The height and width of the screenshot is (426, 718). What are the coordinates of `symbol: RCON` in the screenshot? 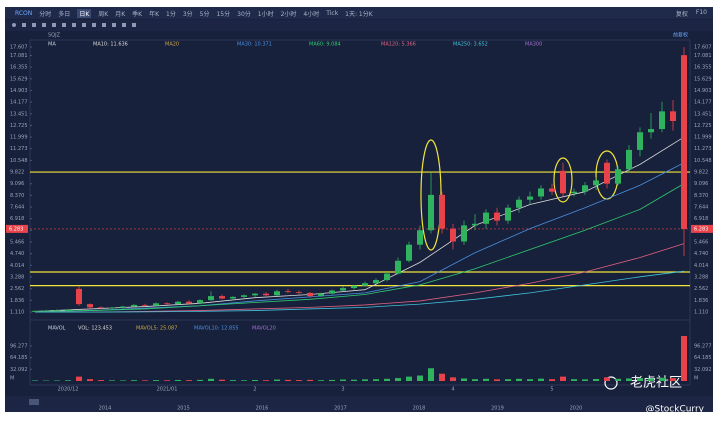 It's located at (24, 13).